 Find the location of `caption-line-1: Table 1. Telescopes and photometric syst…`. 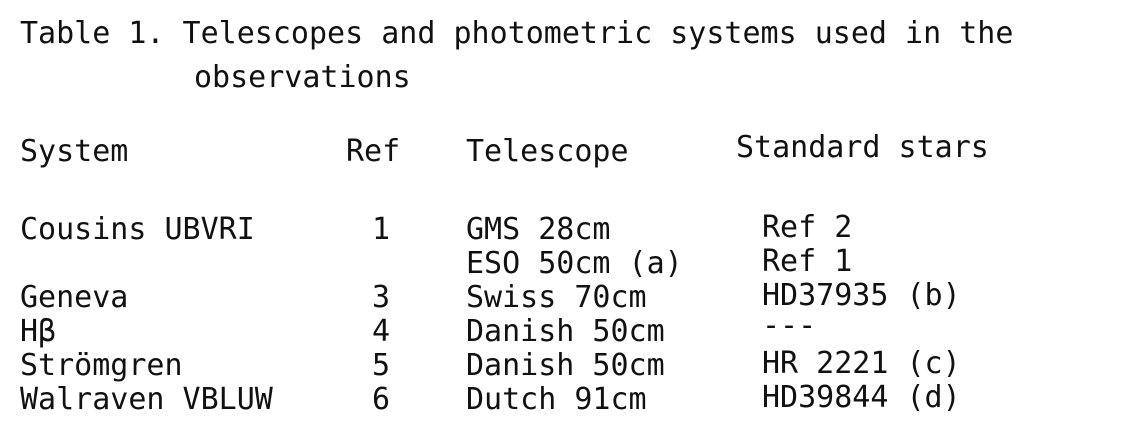

caption-line-1: Table 1. Telescopes and photometric syst… is located at coordinates (517, 33).